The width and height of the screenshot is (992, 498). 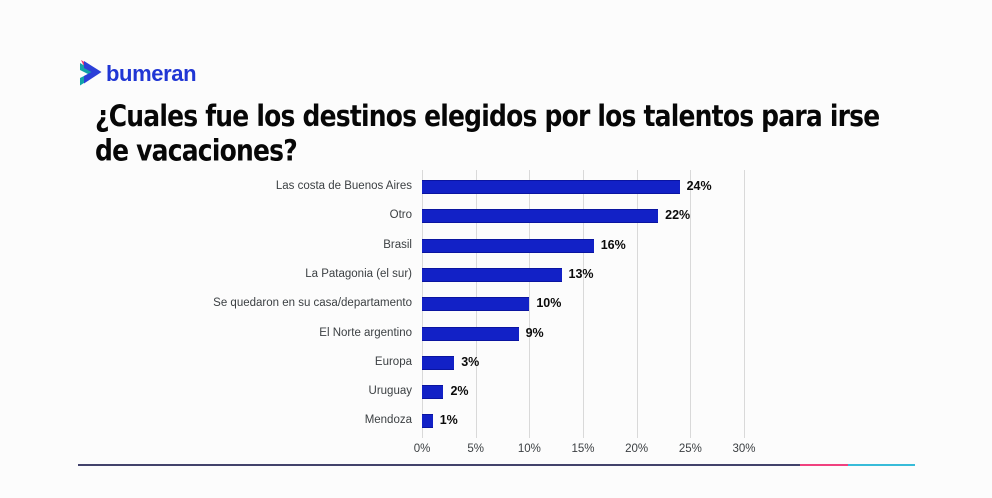 I want to click on bumeran-logo: bumeran, so click(x=138, y=73).